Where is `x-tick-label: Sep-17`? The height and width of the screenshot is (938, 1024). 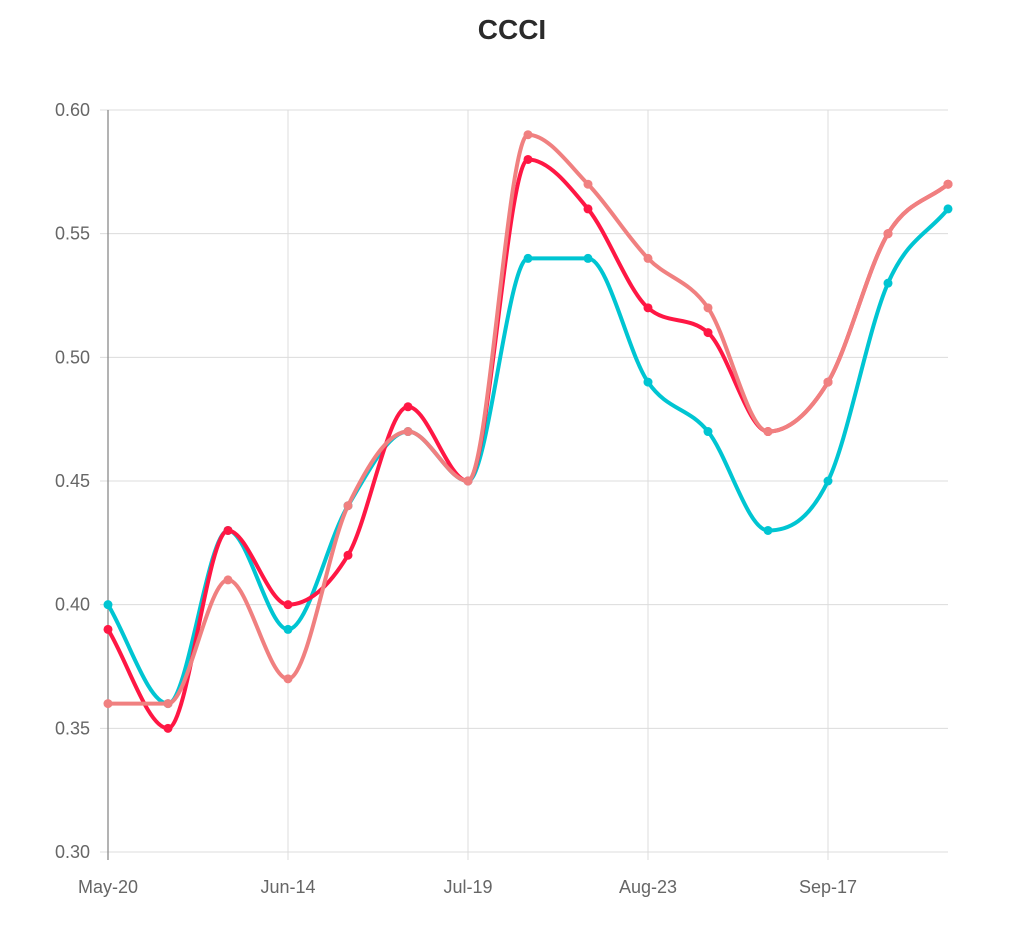 x-tick-label: Sep-17 is located at coordinates (828, 887).